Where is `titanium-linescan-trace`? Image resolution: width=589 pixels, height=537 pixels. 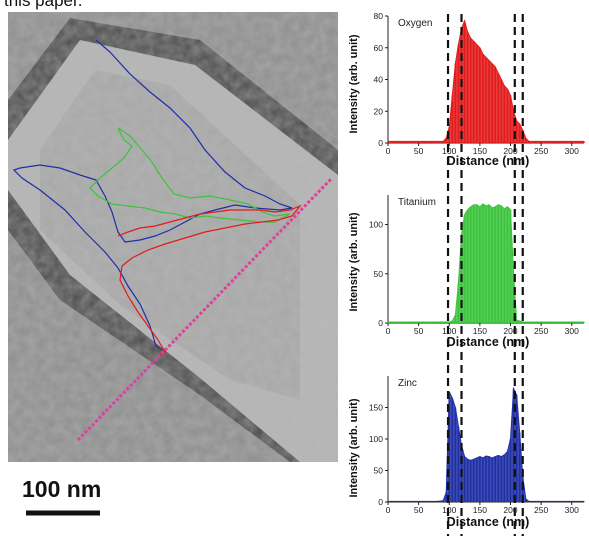
titanium-linescan-trace is located at coordinates (190, 175).